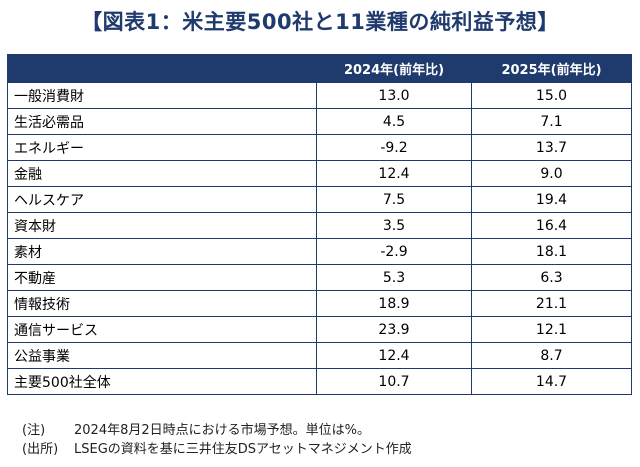 The image size is (640, 467). Describe the element at coordinates (162, 277) in the screenshot. I see `sector-name: 不動産` at that location.